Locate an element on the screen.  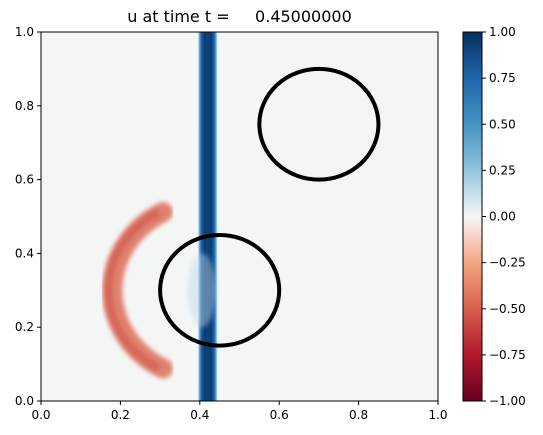
x-tick-label: 1.0 is located at coordinates (437, 415).